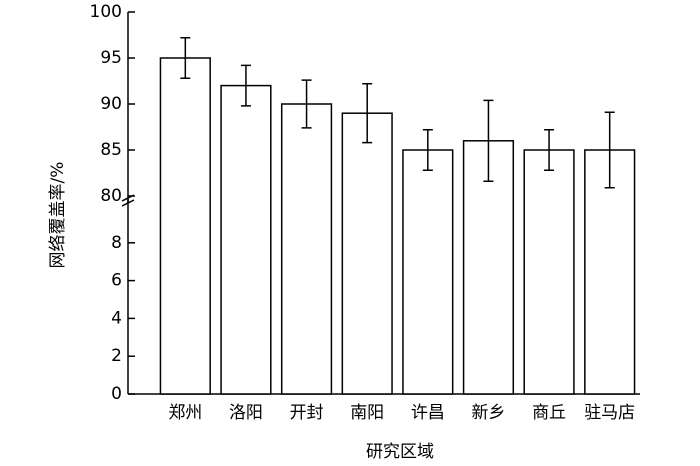 The width and height of the screenshot is (700, 466). I want to click on y-tick-label: 85, so click(111, 150).